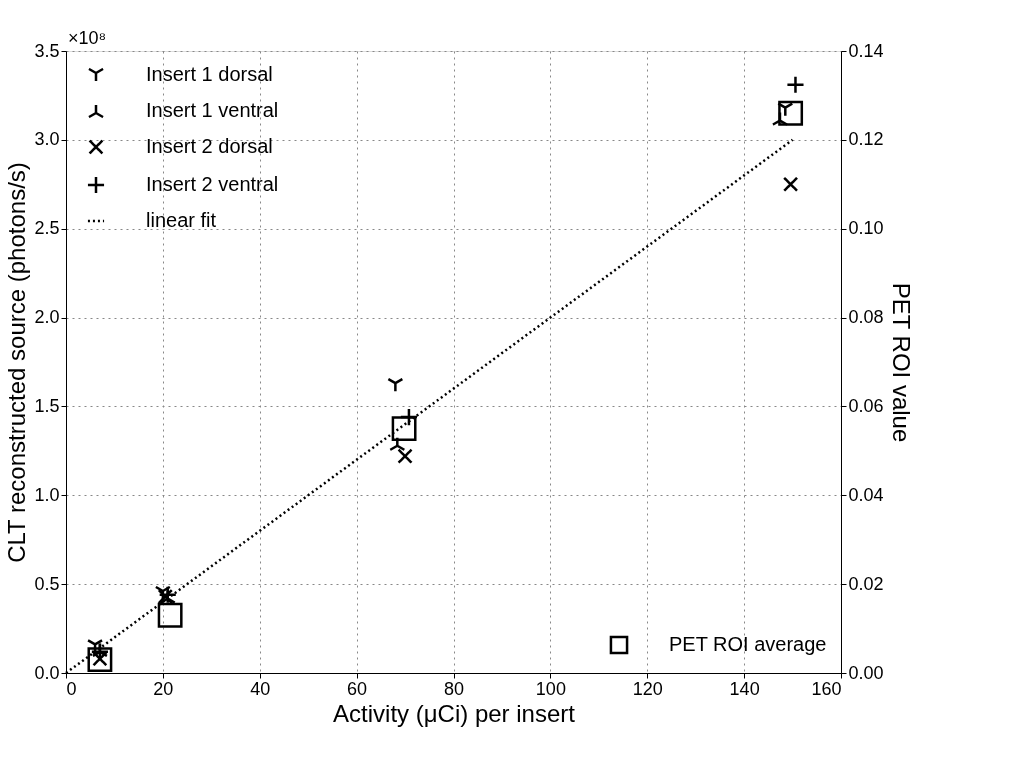 Image resolution: width=1021 pixels, height=758 pixels. Describe the element at coordinates (260, 688) in the screenshot. I see `x-tick-label: 40` at that location.